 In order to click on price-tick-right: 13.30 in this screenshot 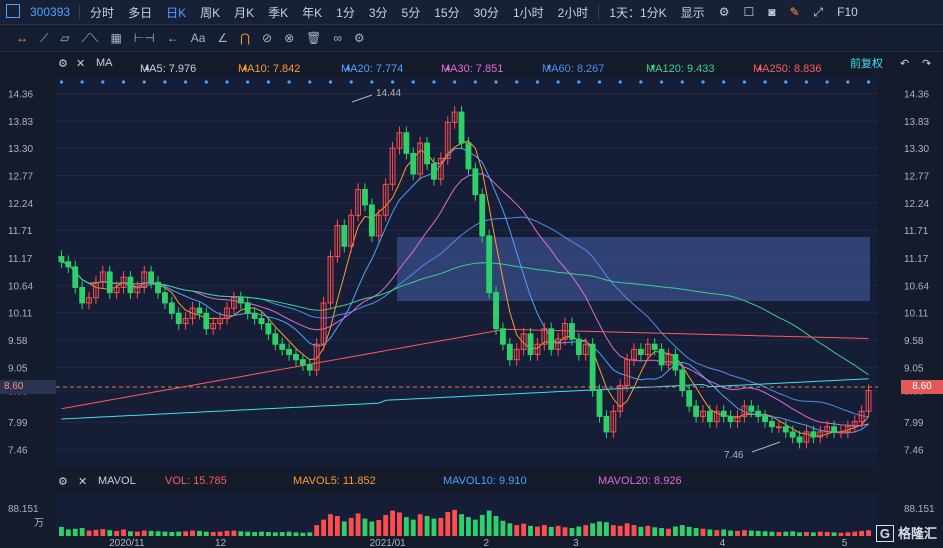, I will do `click(916, 149)`.